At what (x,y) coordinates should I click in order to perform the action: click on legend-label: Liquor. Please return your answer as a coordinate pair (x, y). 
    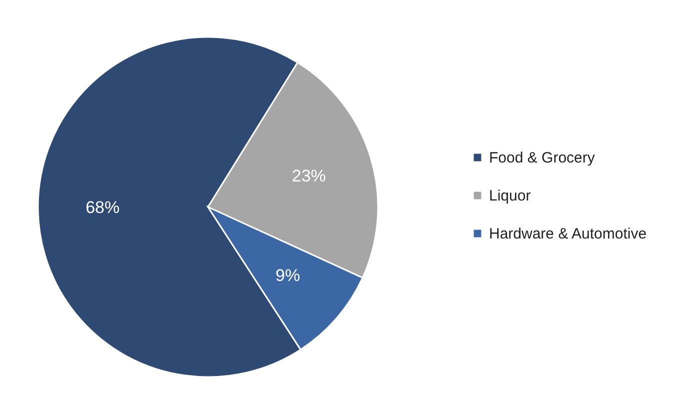
    Looking at the image, I should click on (510, 196).